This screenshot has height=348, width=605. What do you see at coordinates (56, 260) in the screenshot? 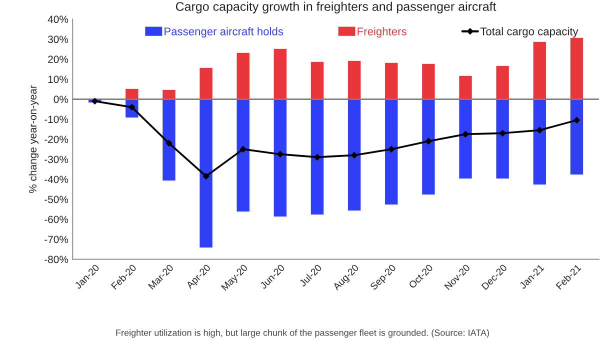
I see `y-tick-label: -80%` at bounding box center [56, 260].